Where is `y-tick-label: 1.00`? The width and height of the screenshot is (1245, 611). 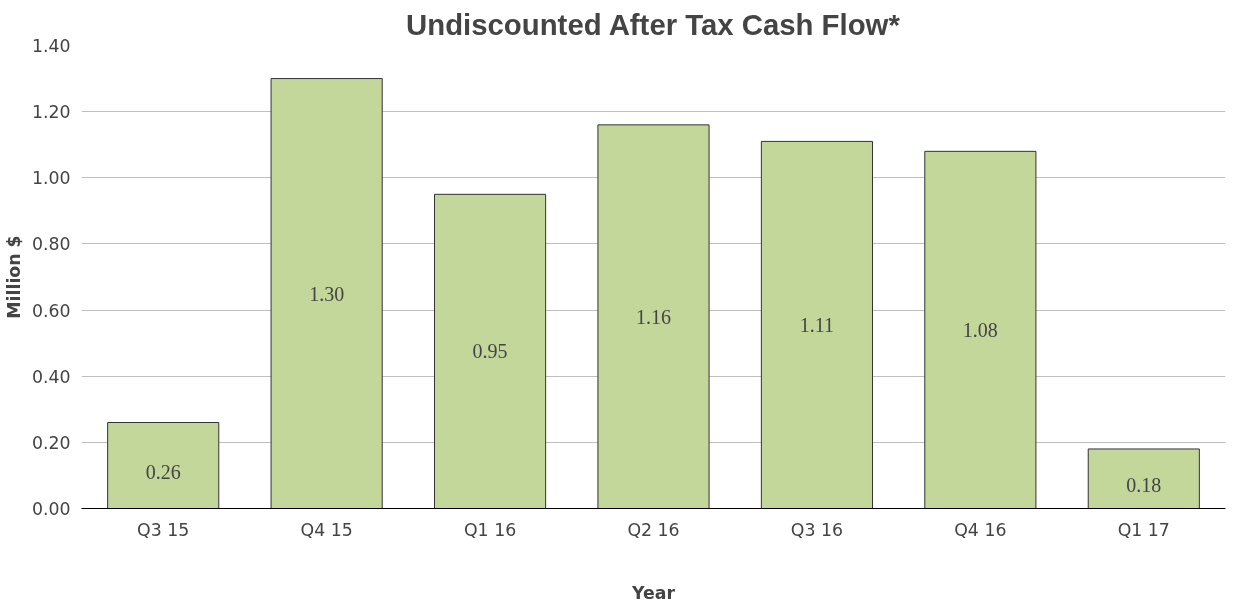
y-tick-label: 1.00 is located at coordinates (51, 178).